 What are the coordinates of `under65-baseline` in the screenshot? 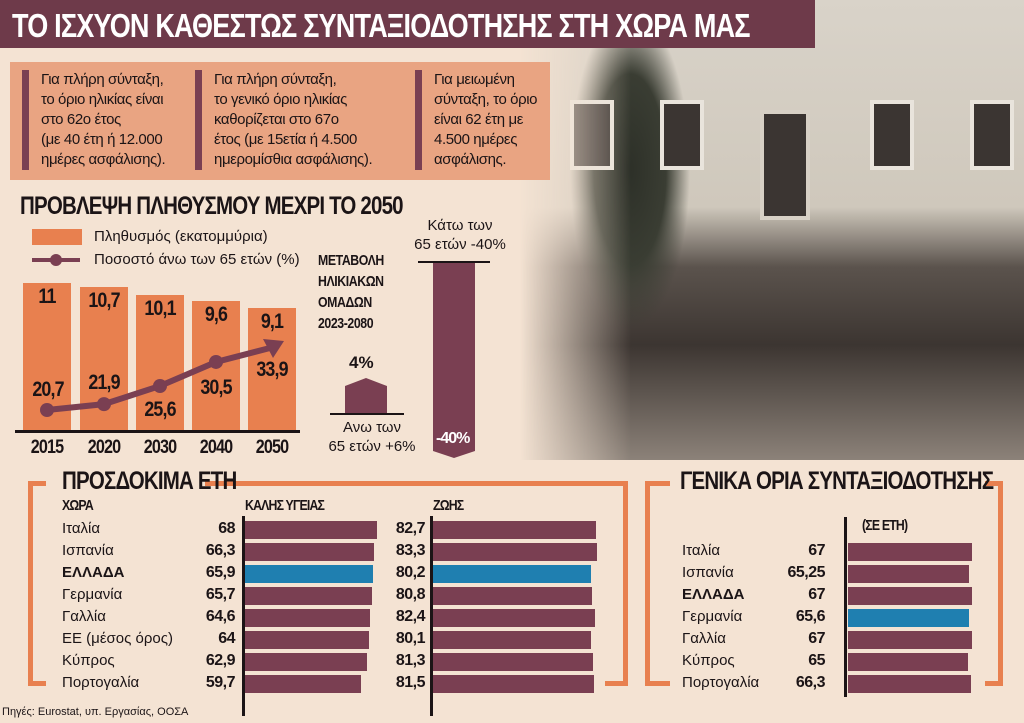 It's located at (454, 262).